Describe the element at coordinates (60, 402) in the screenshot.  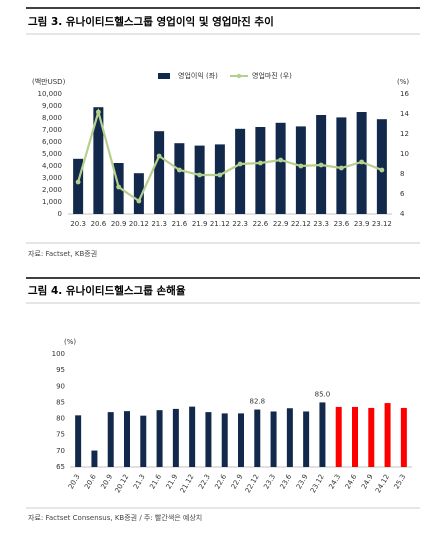
I see `y-tick-label: 85` at that location.